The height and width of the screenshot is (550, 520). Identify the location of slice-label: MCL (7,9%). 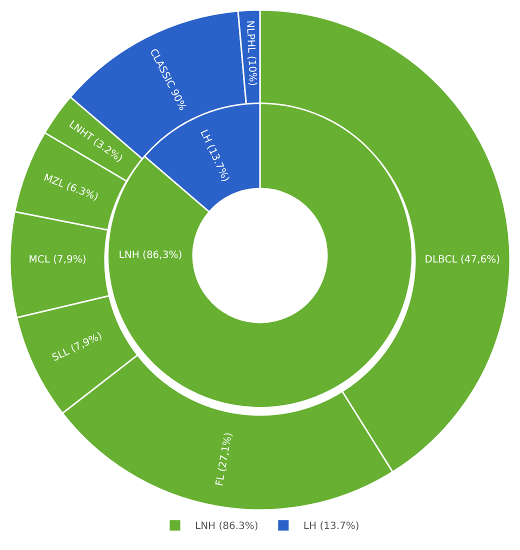
(57, 260).